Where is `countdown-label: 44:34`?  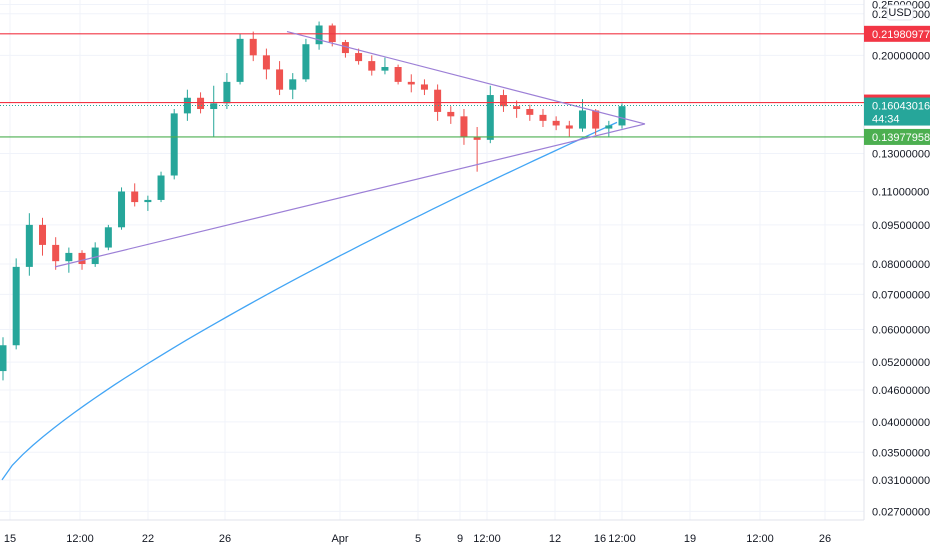
countdown-label: 44:34 is located at coordinates (886, 120).